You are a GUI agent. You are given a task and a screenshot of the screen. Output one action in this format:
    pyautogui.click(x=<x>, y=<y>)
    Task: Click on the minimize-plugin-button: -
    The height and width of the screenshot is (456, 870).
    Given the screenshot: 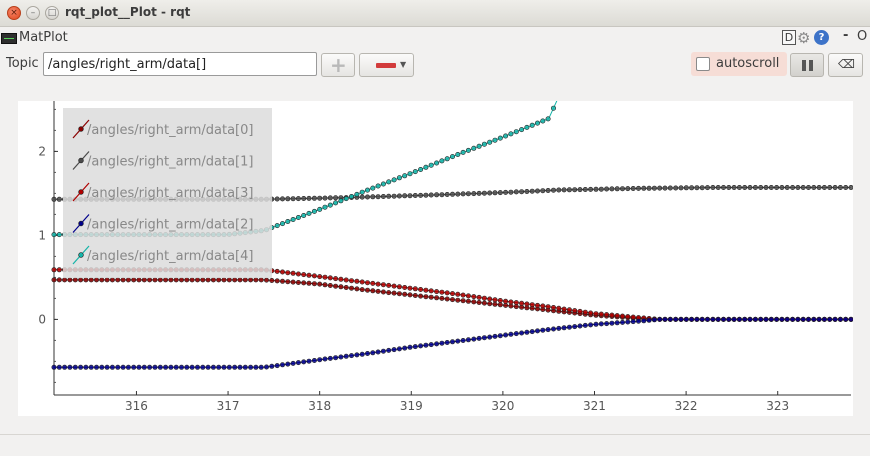 What is the action you would take?
    pyautogui.click(x=846, y=35)
    